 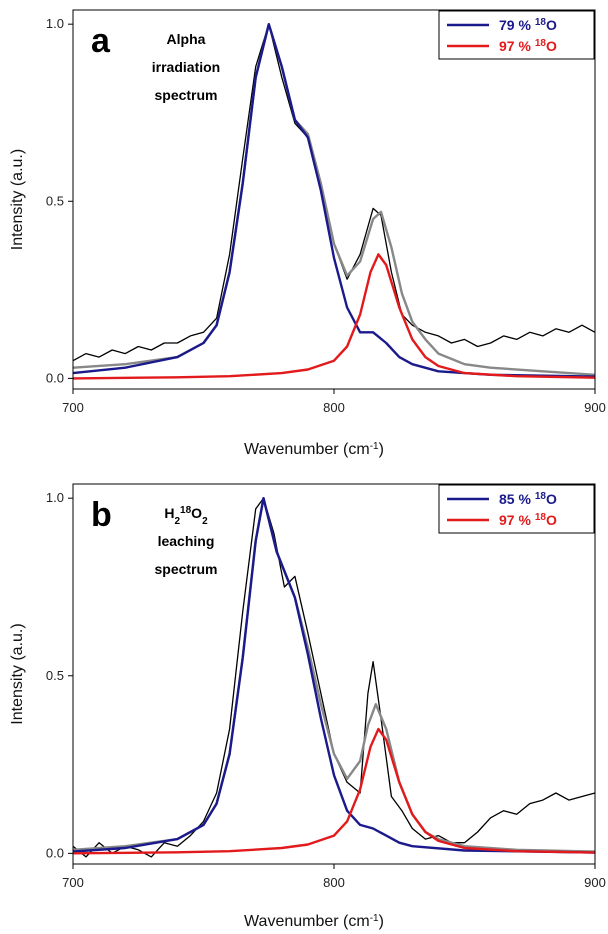 I want to click on panel-a-legend-label-0: 79 % 18O, so click(x=528, y=25).